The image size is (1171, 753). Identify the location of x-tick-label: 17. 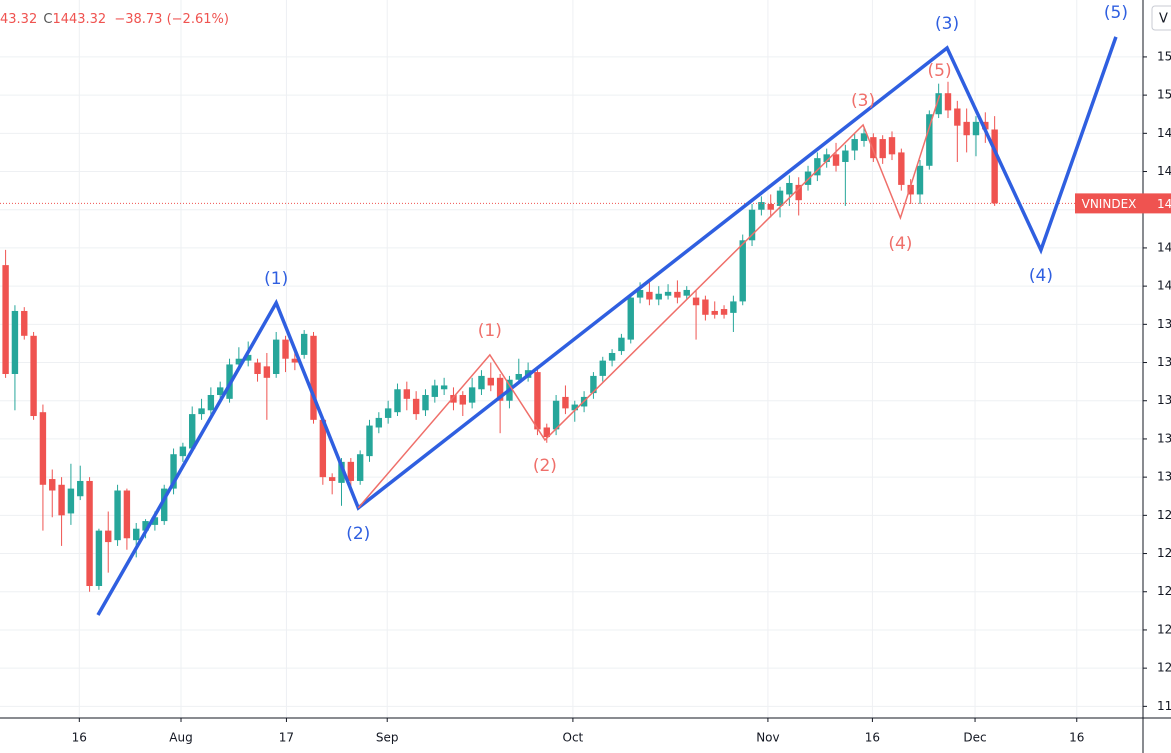
(286, 738).